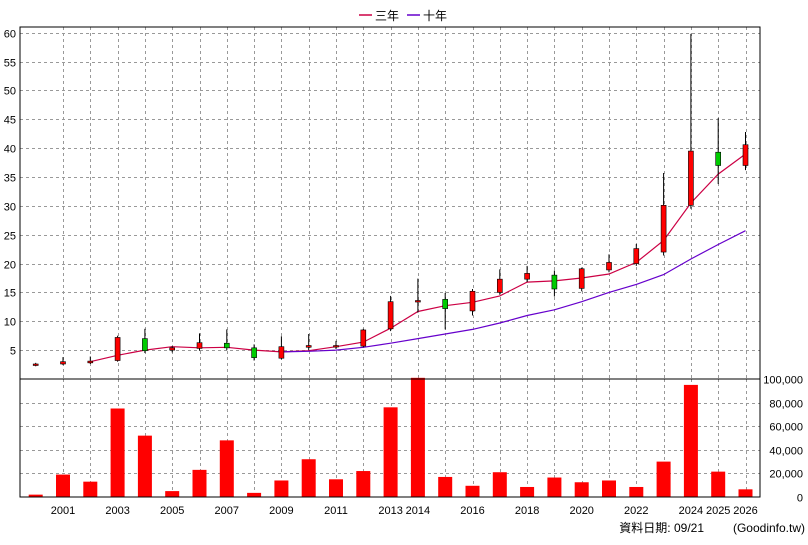  What do you see at coordinates (10, 35) in the screenshot?
I see `price-y-tick-label: 60` at bounding box center [10, 35].